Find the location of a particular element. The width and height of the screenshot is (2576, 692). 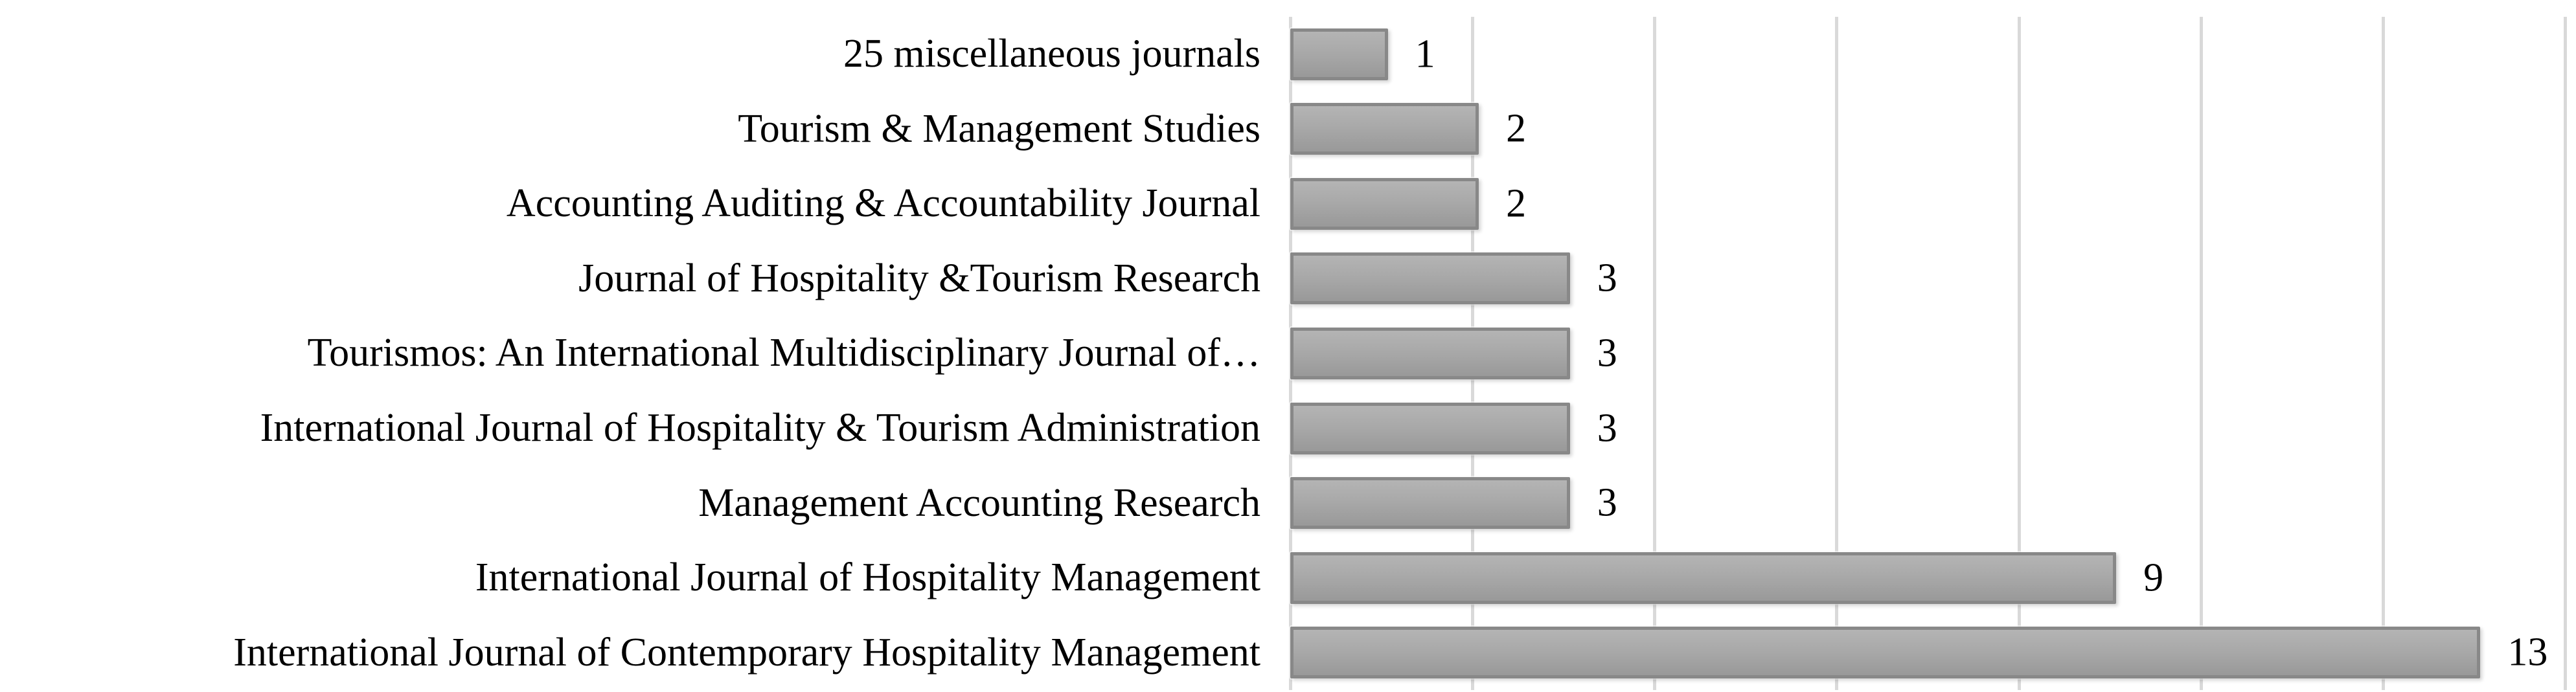

category-label: Management Accounting Research is located at coordinates (979, 502).